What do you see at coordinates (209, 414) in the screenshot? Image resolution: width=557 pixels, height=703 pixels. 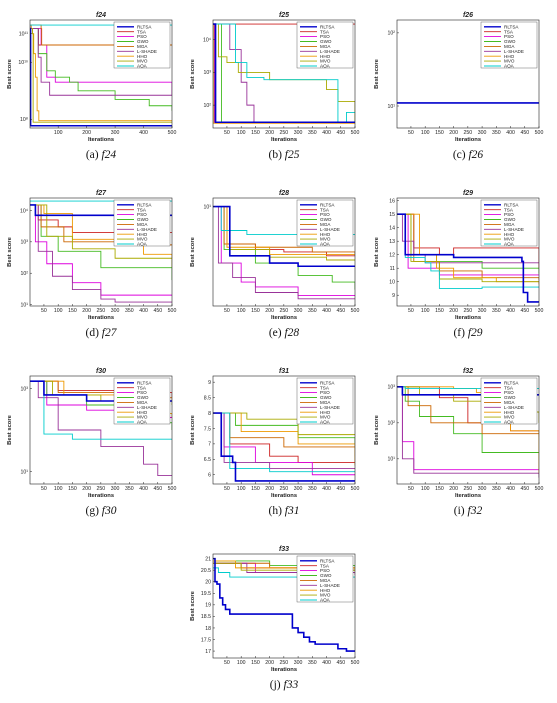 I see `y-tick-label: 8` at bounding box center [209, 414].